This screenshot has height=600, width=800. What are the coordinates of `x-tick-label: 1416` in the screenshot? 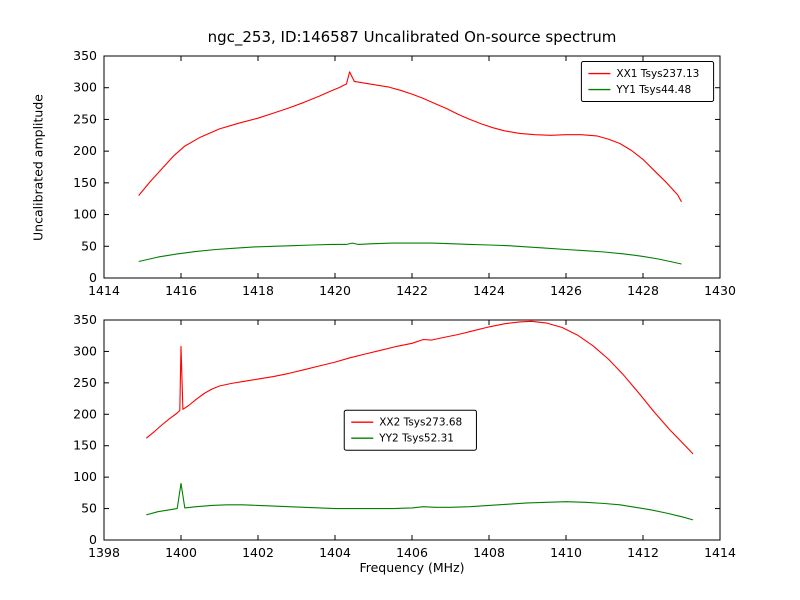 It's located at (181, 290).